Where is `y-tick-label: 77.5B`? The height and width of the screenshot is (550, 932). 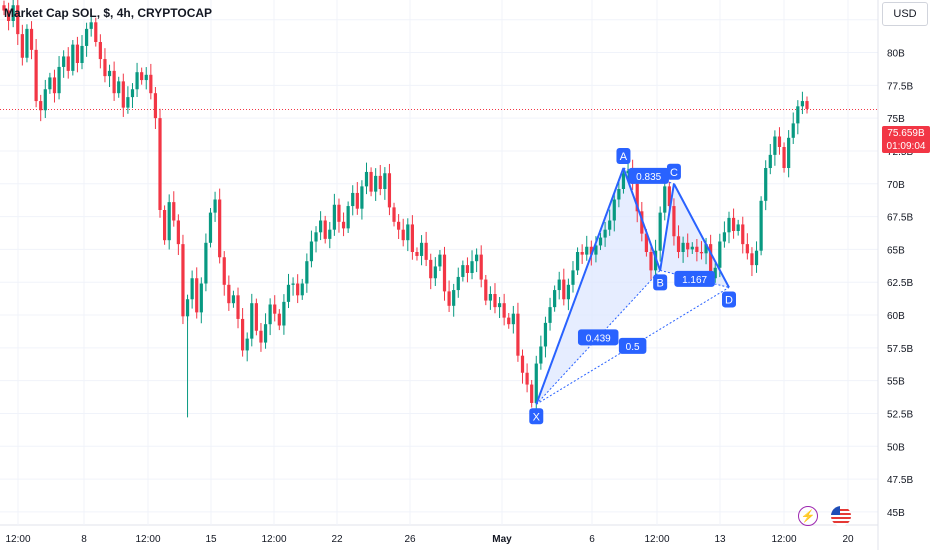
y-tick-label: 77.5B is located at coordinates (900, 86).